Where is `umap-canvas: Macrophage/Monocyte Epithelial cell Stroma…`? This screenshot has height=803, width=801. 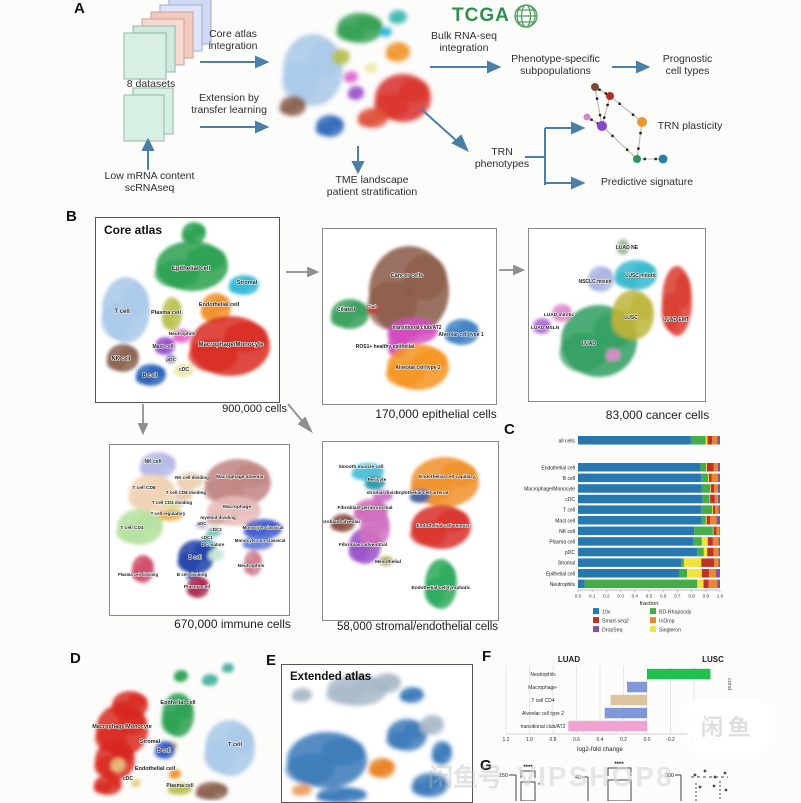
umap-canvas: Macrophage/Monocyte Epithelial cell Stroma… is located at coordinates (173, 731).